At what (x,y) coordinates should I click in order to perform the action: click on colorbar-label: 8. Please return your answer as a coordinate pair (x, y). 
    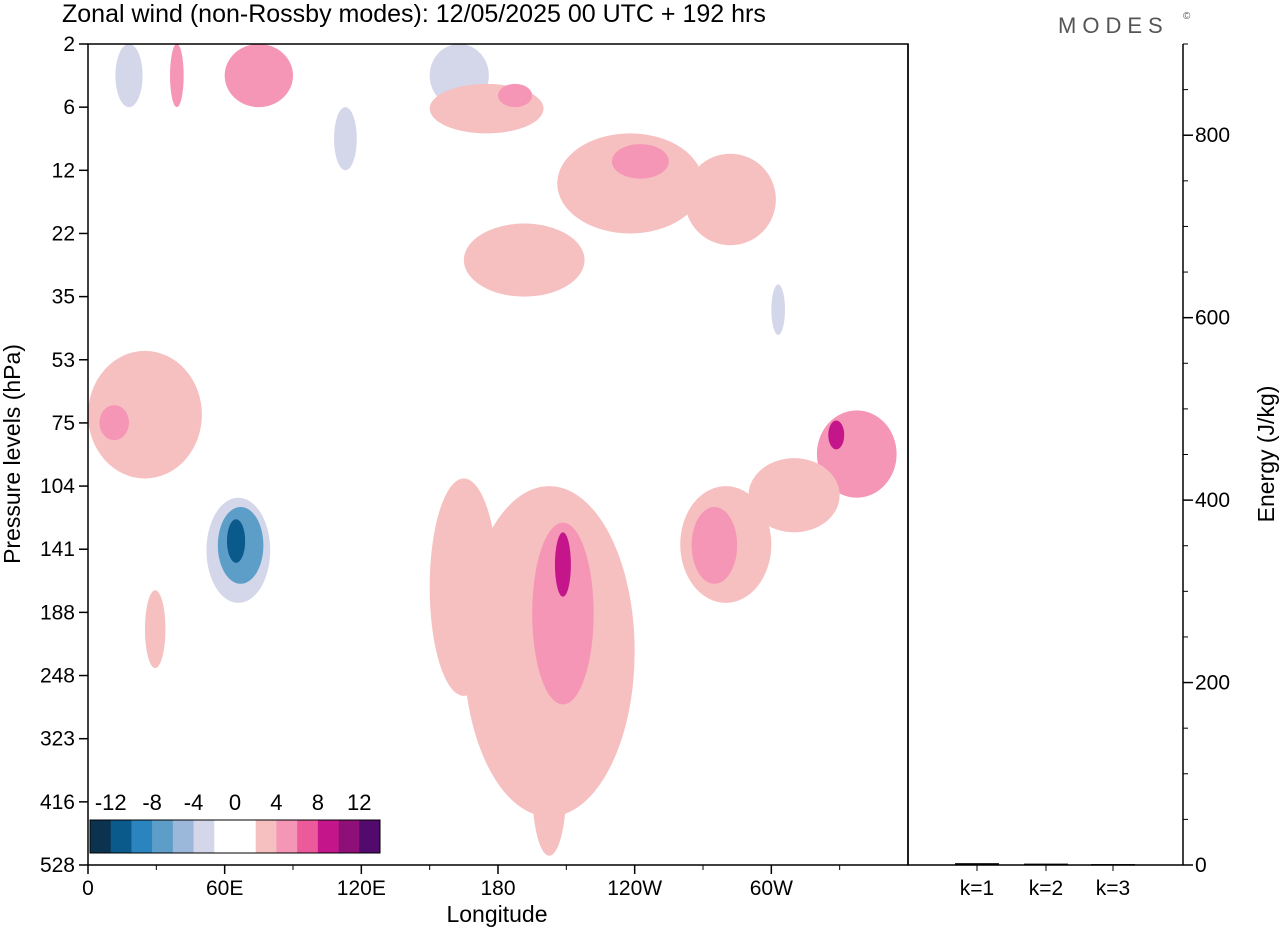
    Looking at the image, I should click on (318, 802).